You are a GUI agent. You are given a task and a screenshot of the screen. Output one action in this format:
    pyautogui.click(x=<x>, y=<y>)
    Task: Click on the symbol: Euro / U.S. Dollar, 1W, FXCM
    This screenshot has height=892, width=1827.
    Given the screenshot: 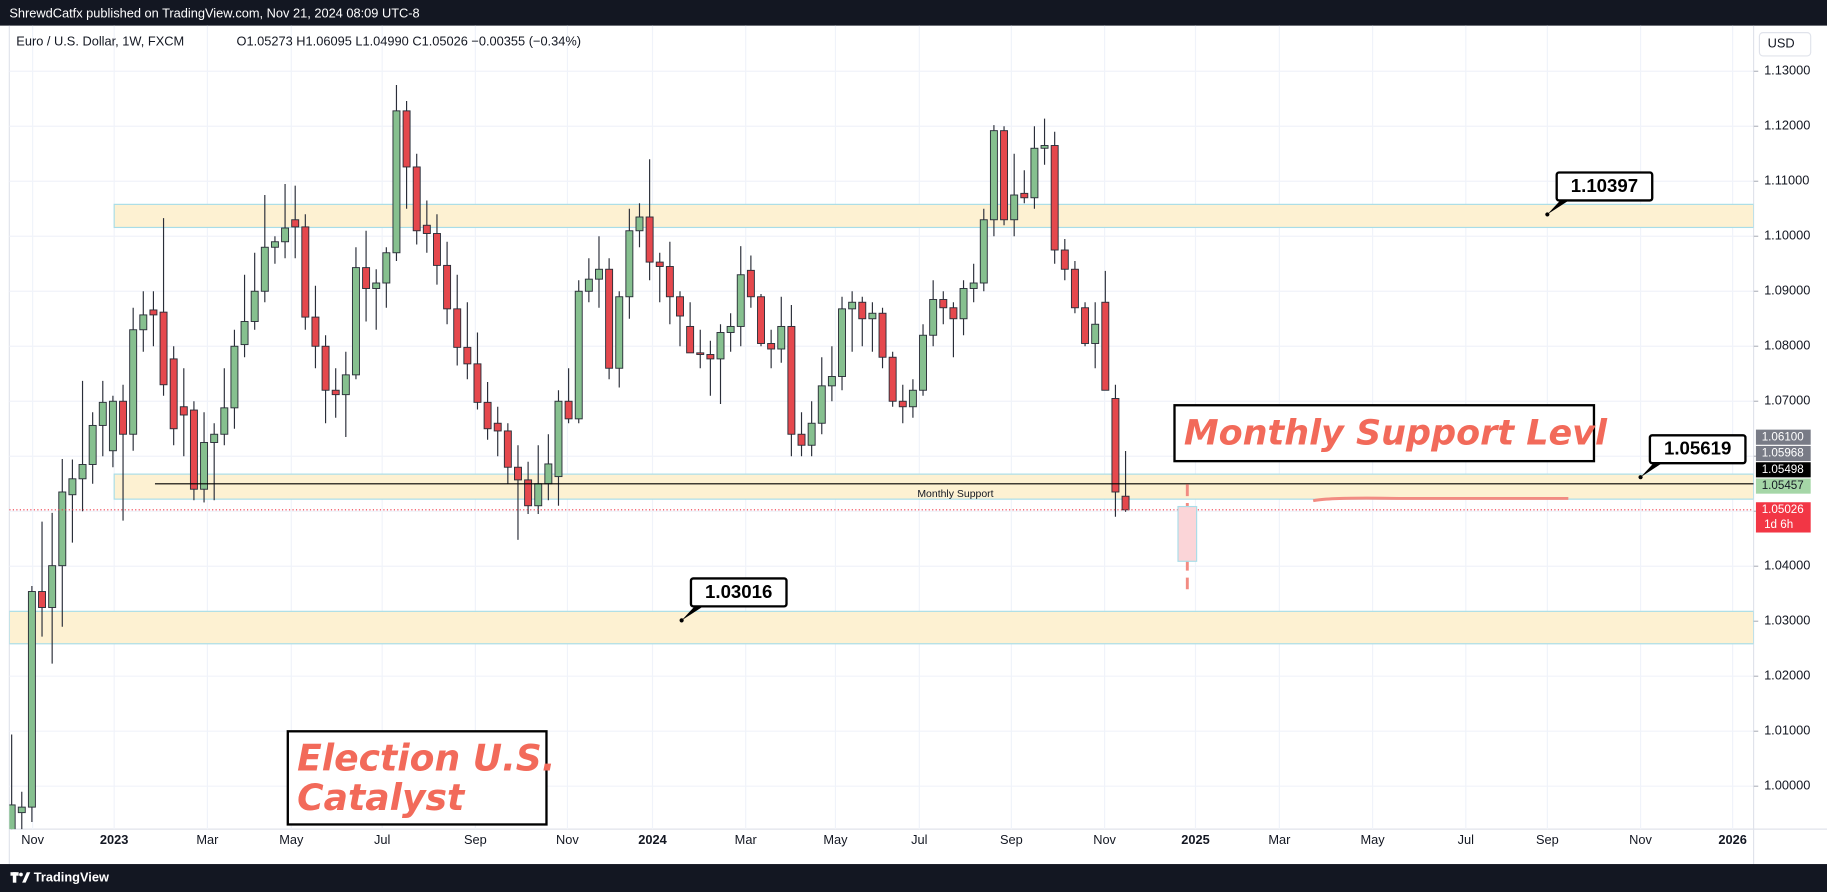 What is the action you would take?
    pyautogui.click(x=100, y=40)
    